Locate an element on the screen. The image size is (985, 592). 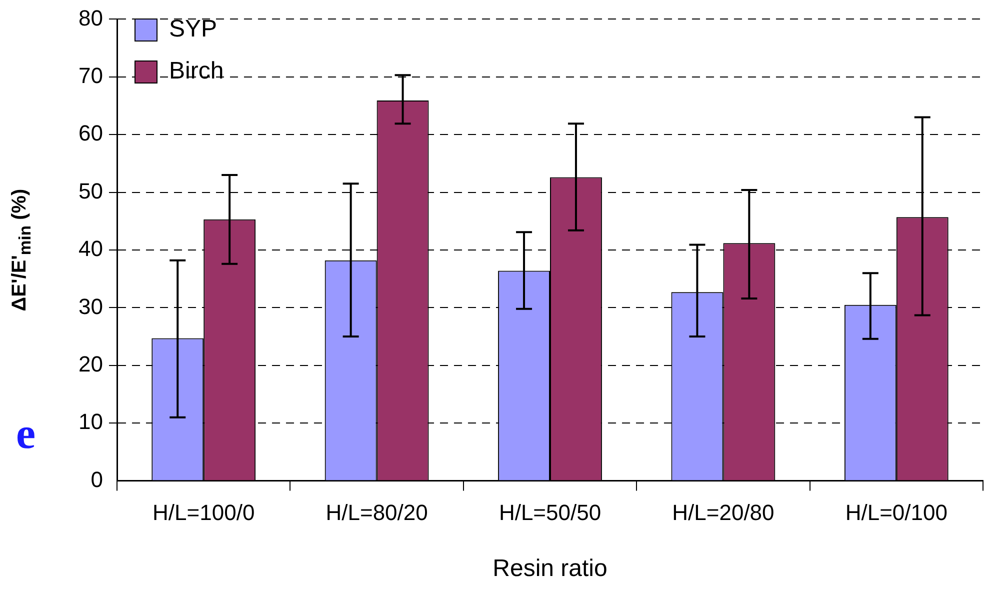
legend-label: SYP is located at coordinates (193, 29).